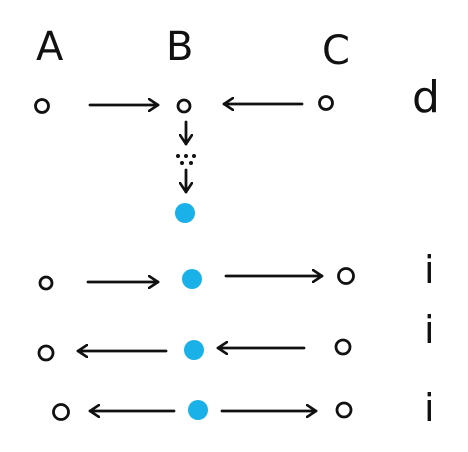 This screenshot has width=468, height=452. Describe the element at coordinates (46, 353) in the screenshot. I see `node-a-row3` at that location.